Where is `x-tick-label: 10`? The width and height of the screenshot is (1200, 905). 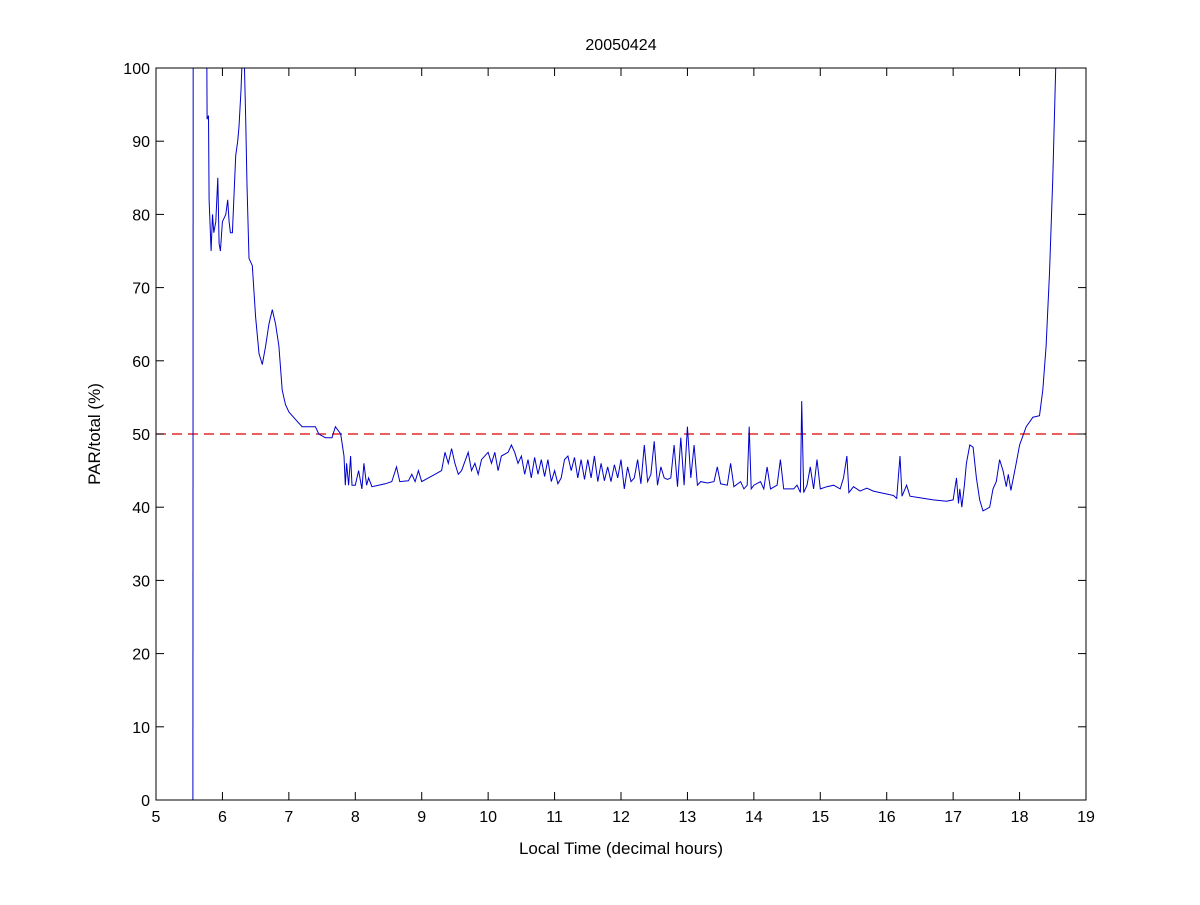
x-tick-label: 10 is located at coordinates (488, 817).